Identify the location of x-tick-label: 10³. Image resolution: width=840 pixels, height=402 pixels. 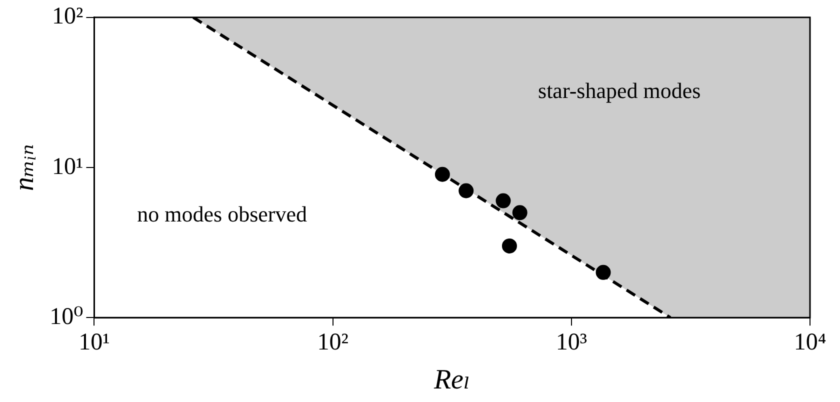
(572, 342).